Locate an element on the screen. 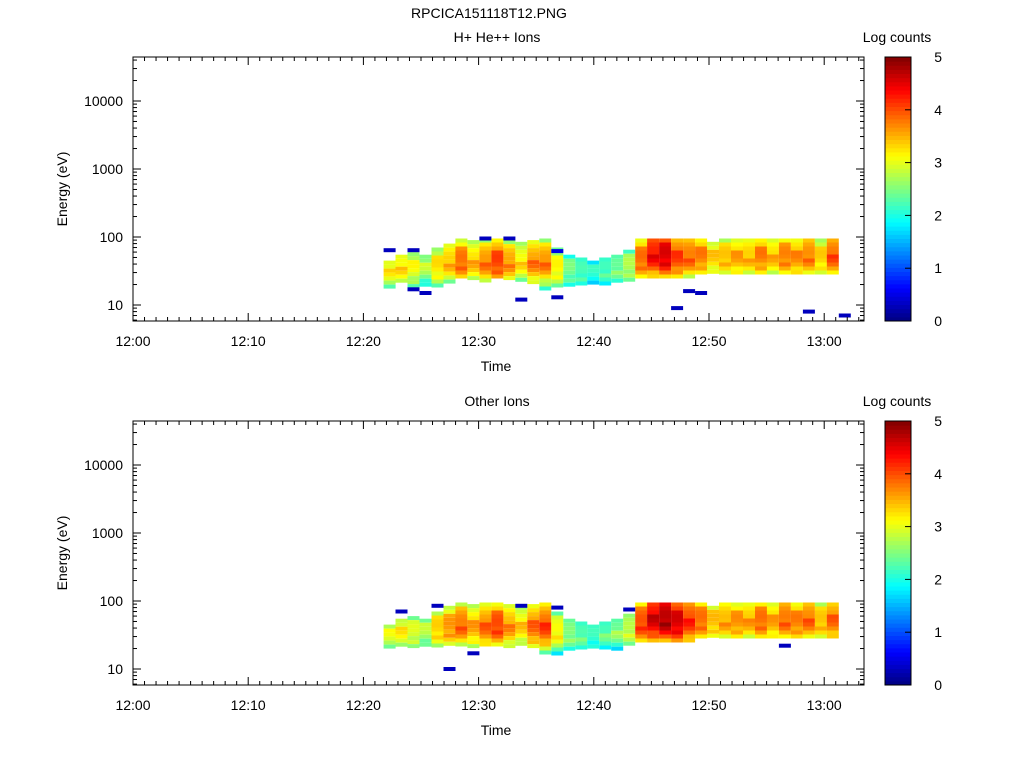  x-tick-label: 12:40 is located at coordinates (593, 705).